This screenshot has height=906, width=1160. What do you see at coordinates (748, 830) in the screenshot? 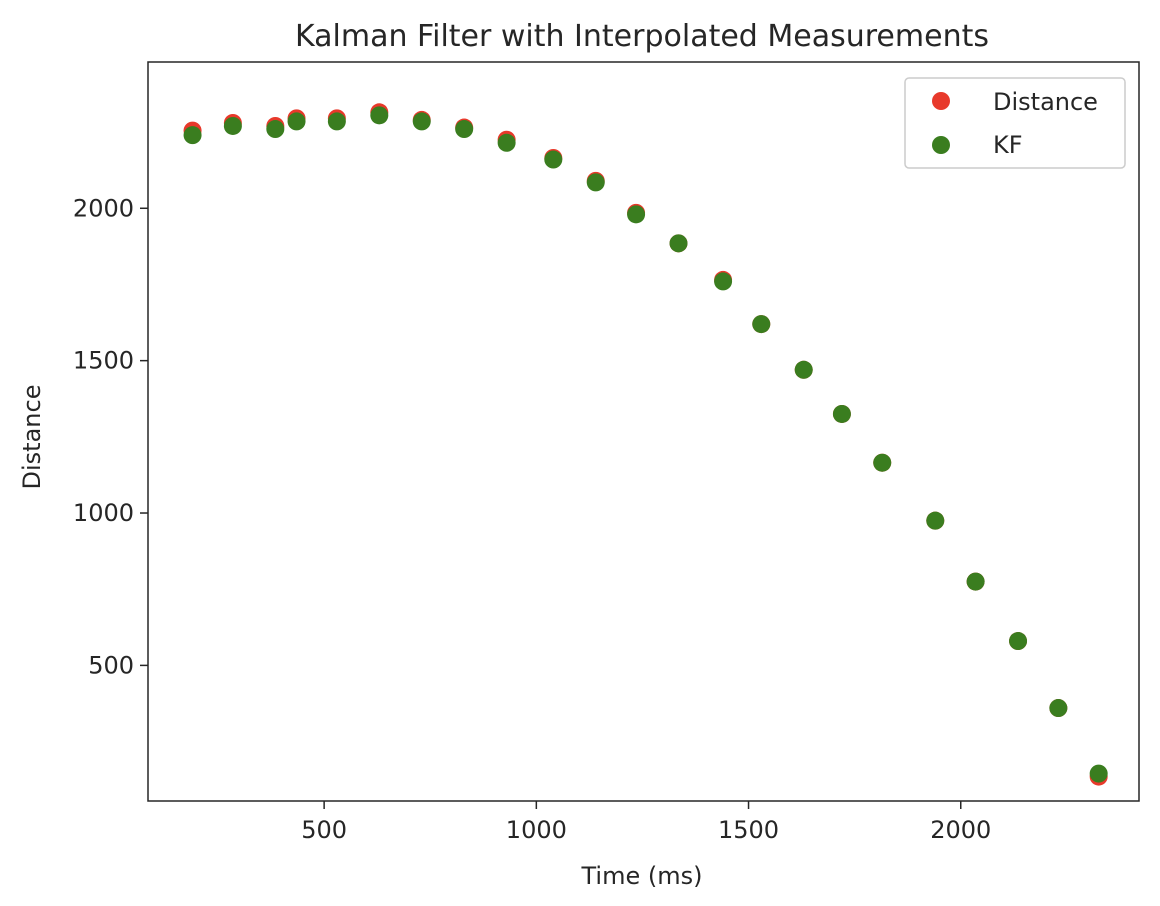
I see `x-tick-label: 1500` at bounding box center [748, 830].